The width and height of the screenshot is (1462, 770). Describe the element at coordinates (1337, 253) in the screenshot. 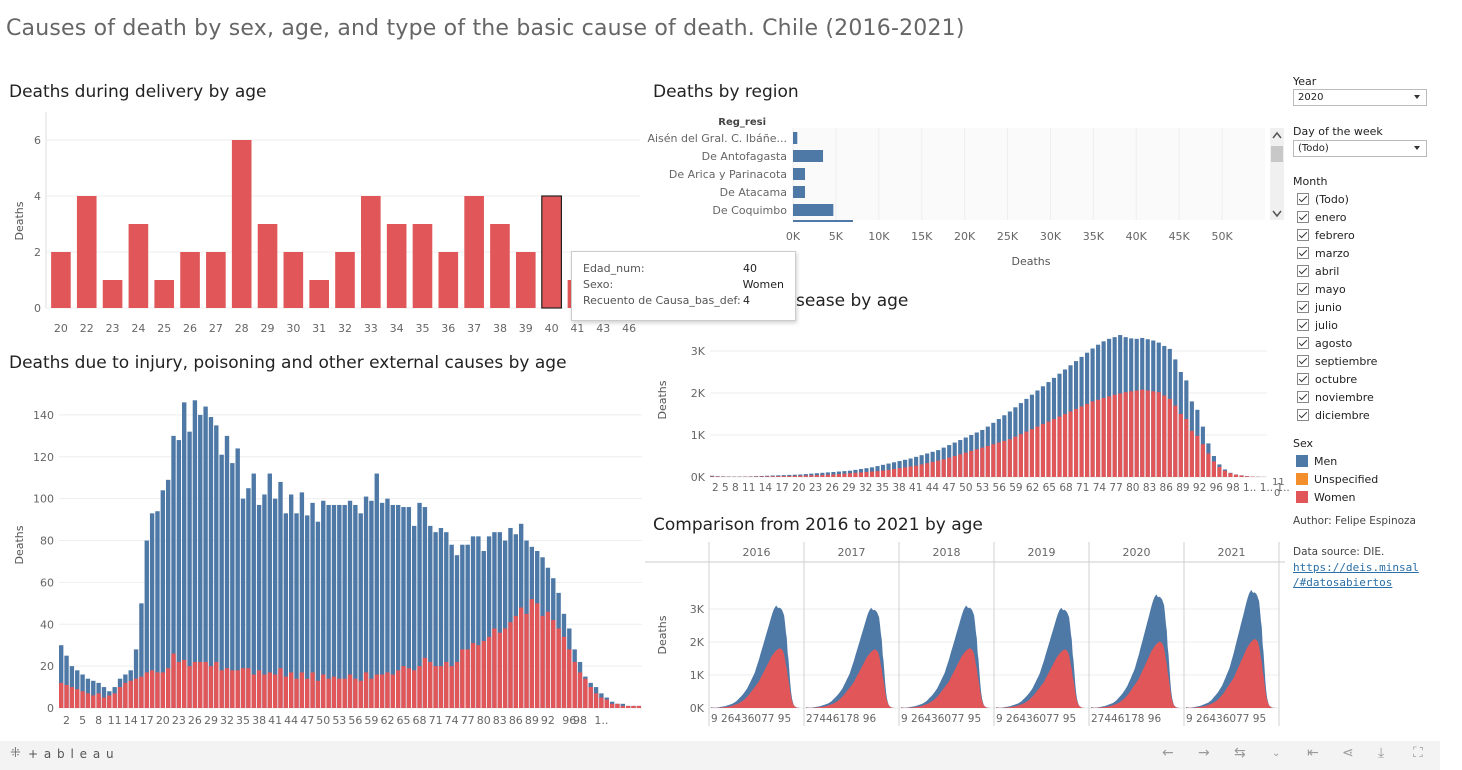

I see `month-option: marzo` at that location.